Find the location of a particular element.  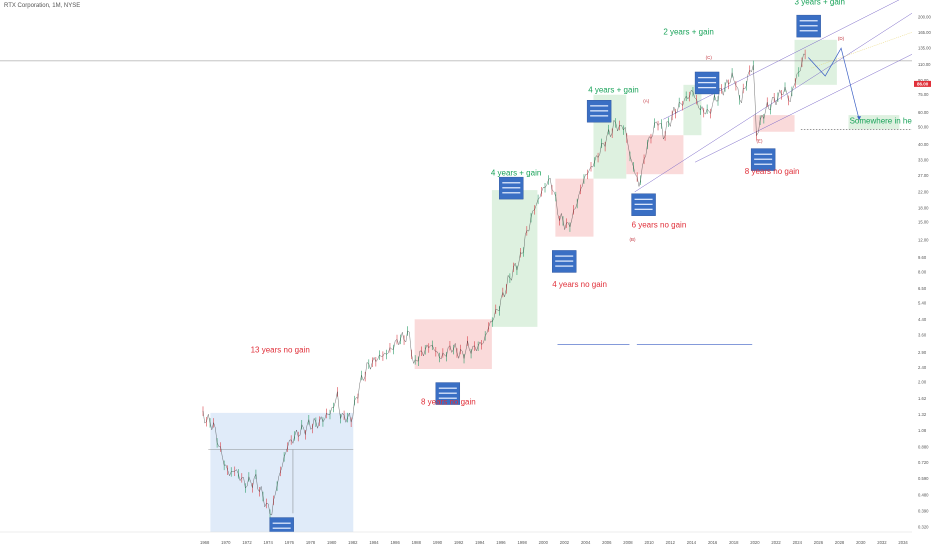

y-tick-label: 0.390 is located at coordinates (923, 511).